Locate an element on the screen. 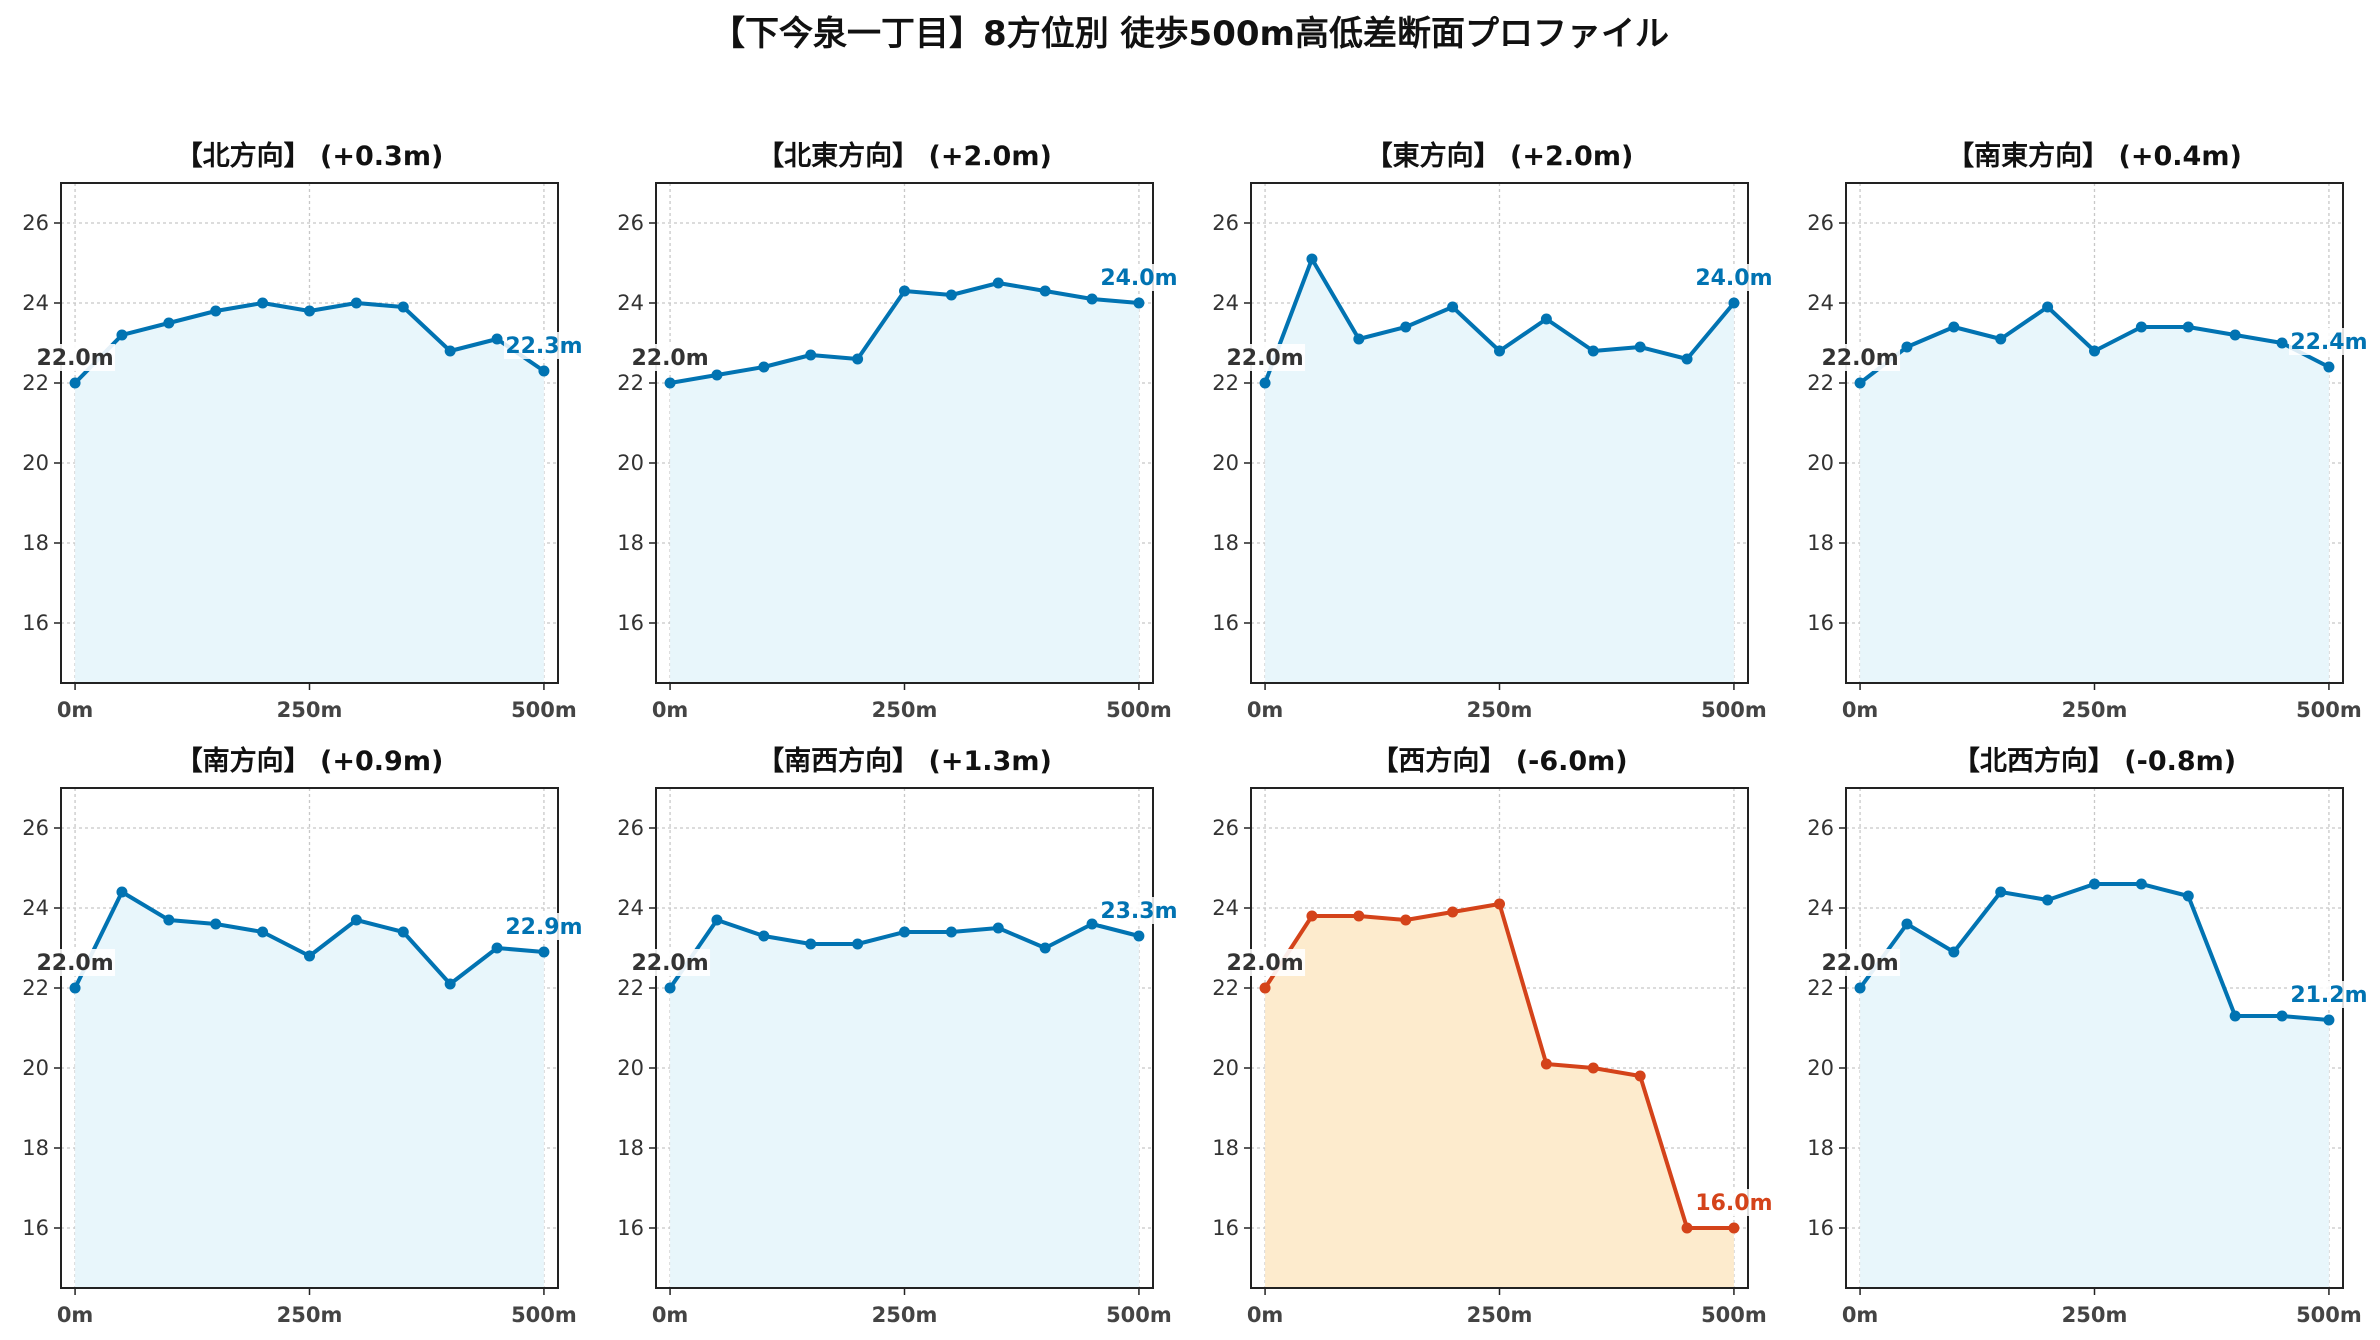 This screenshot has height=1340, width=2380. end-value-label: 23.3m is located at coordinates (1138, 911).